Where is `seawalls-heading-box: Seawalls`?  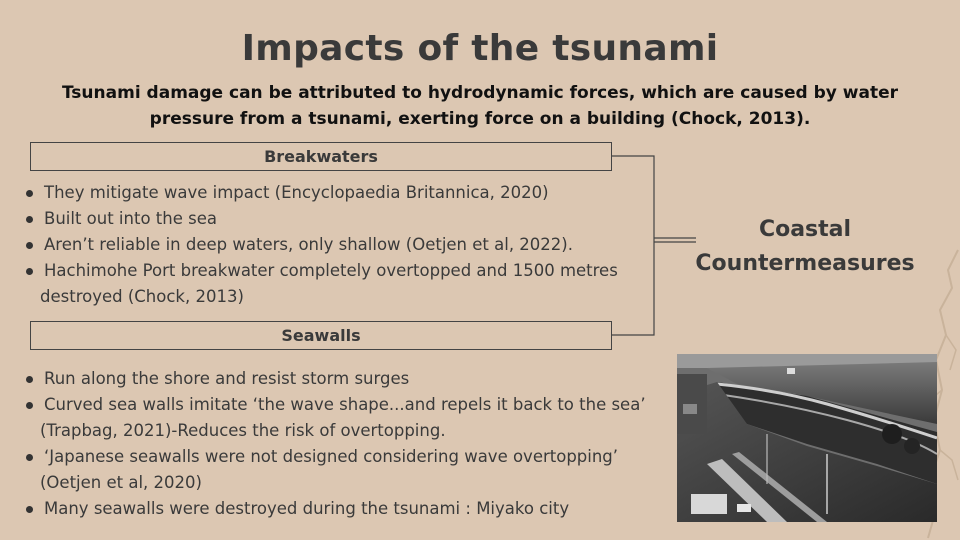 seawalls-heading-box: Seawalls is located at coordinates (321, 335).